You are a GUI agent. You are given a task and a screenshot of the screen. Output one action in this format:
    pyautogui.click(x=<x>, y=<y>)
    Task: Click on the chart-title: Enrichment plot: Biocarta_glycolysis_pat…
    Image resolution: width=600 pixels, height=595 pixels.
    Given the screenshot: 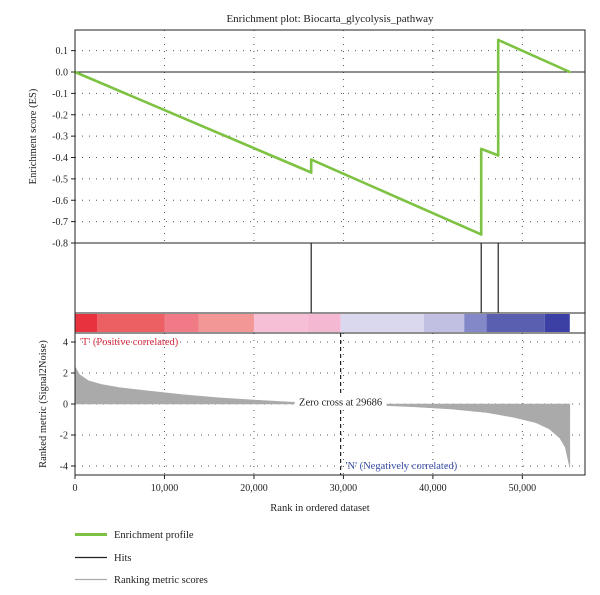 What is the action you would take?
    pyautogui.click(x=330, y=19)
    